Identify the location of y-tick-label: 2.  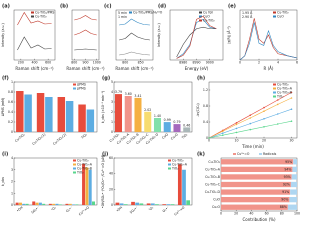
(12, 182).